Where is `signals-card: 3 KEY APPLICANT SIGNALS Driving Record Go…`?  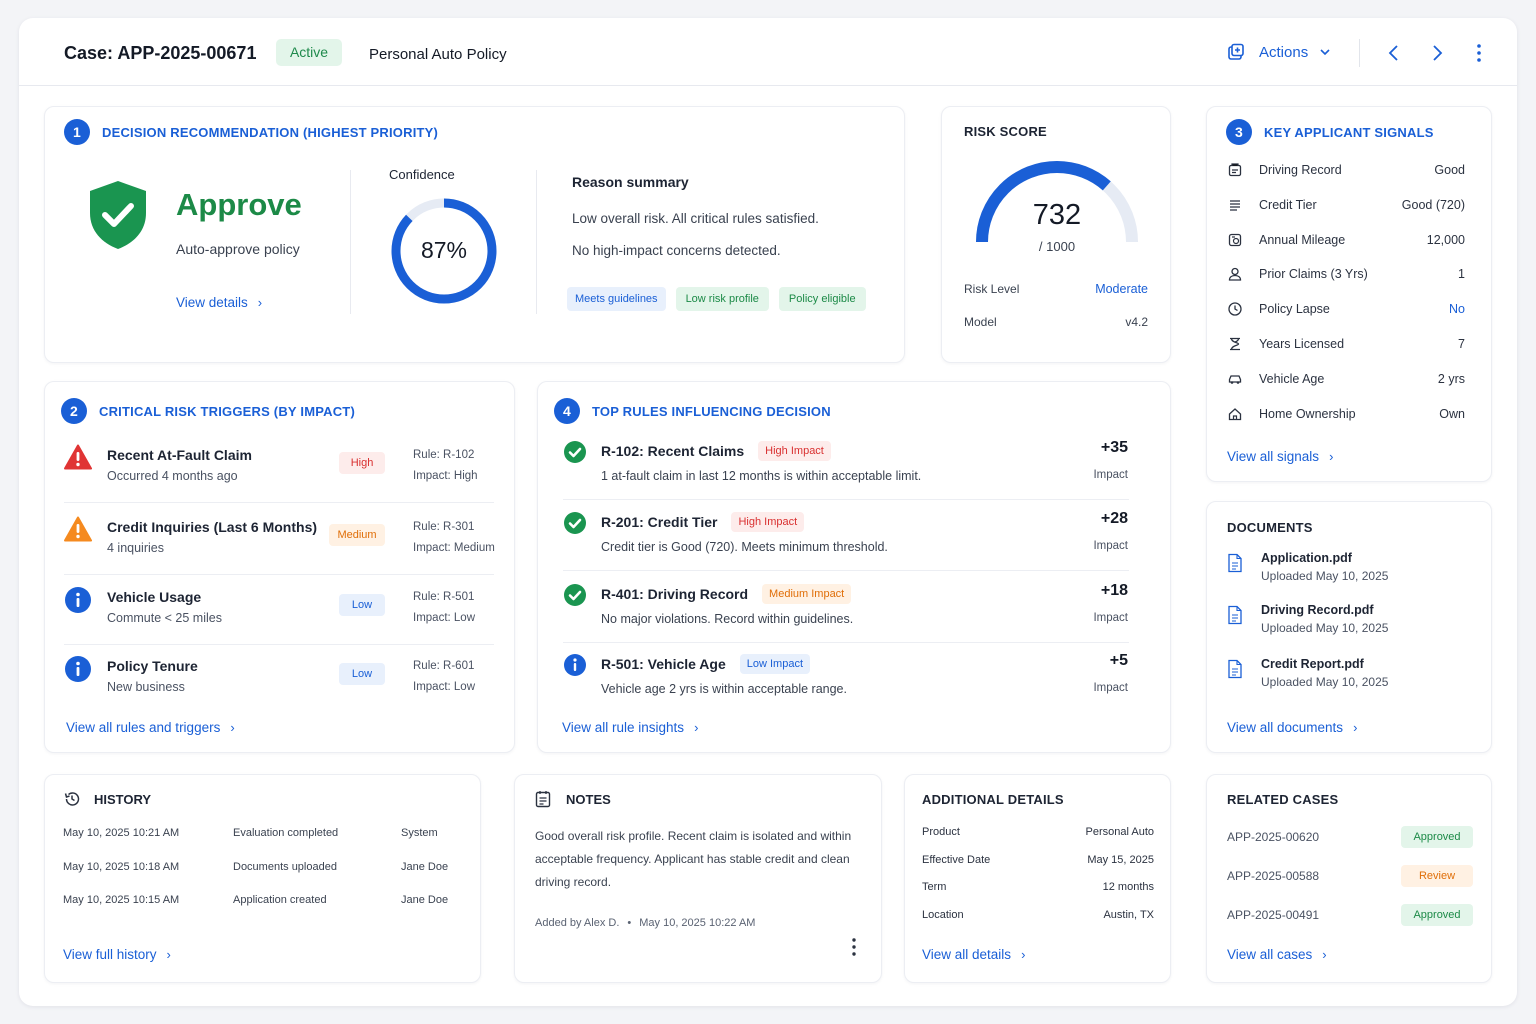
signals-card: 3 KEY APPLICANT SIGNALS Driving Record Go… is located at coordinates (1349, 294).